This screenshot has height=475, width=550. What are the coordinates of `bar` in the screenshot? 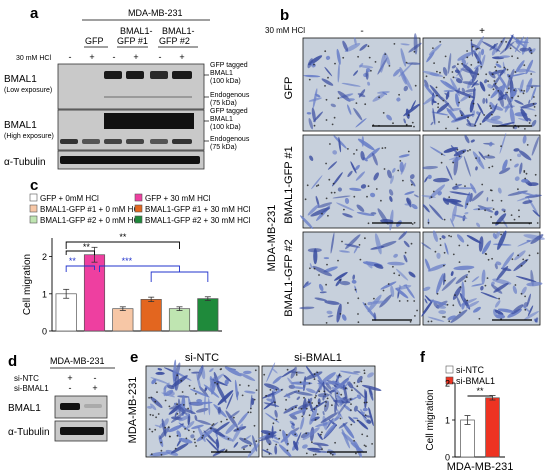 It's located at (208, 315).